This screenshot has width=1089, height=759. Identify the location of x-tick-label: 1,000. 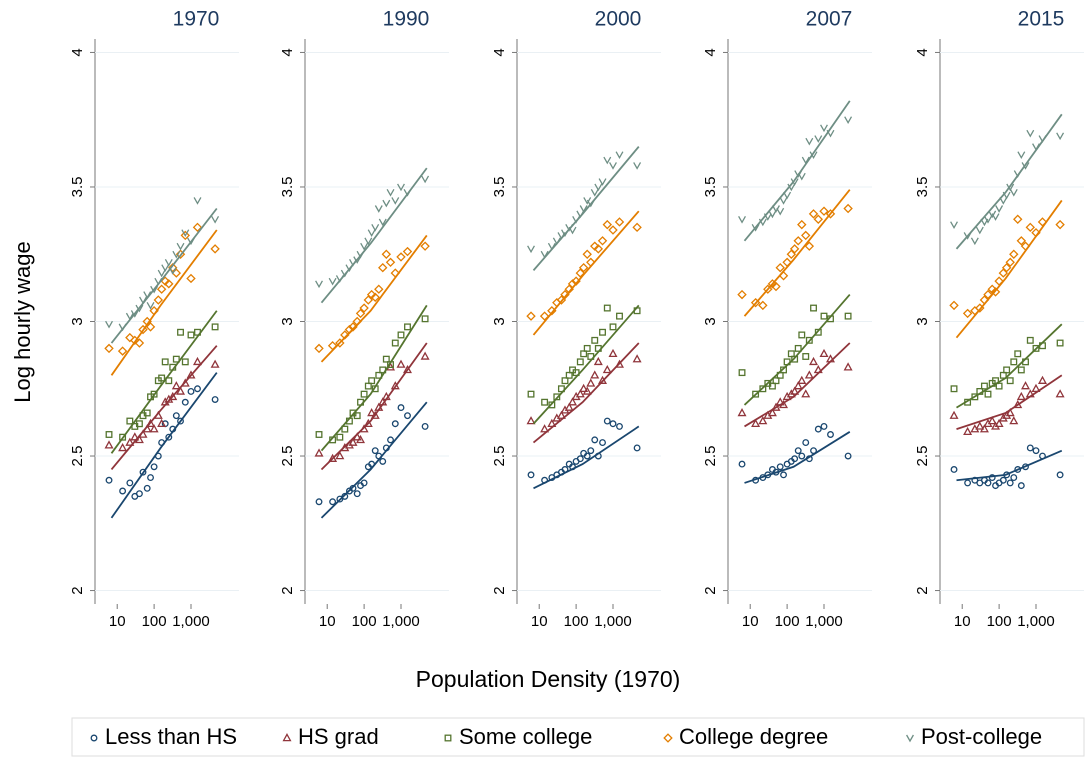
(1036, 621).